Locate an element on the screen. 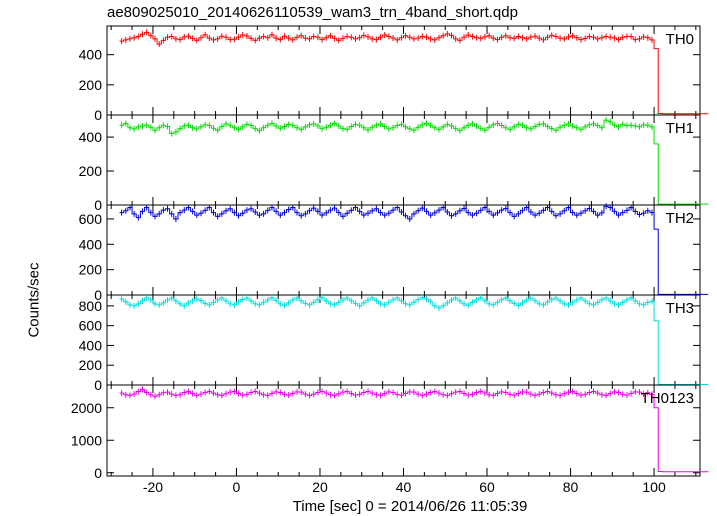  series-line-th2 is located at coordinates (414, 250).